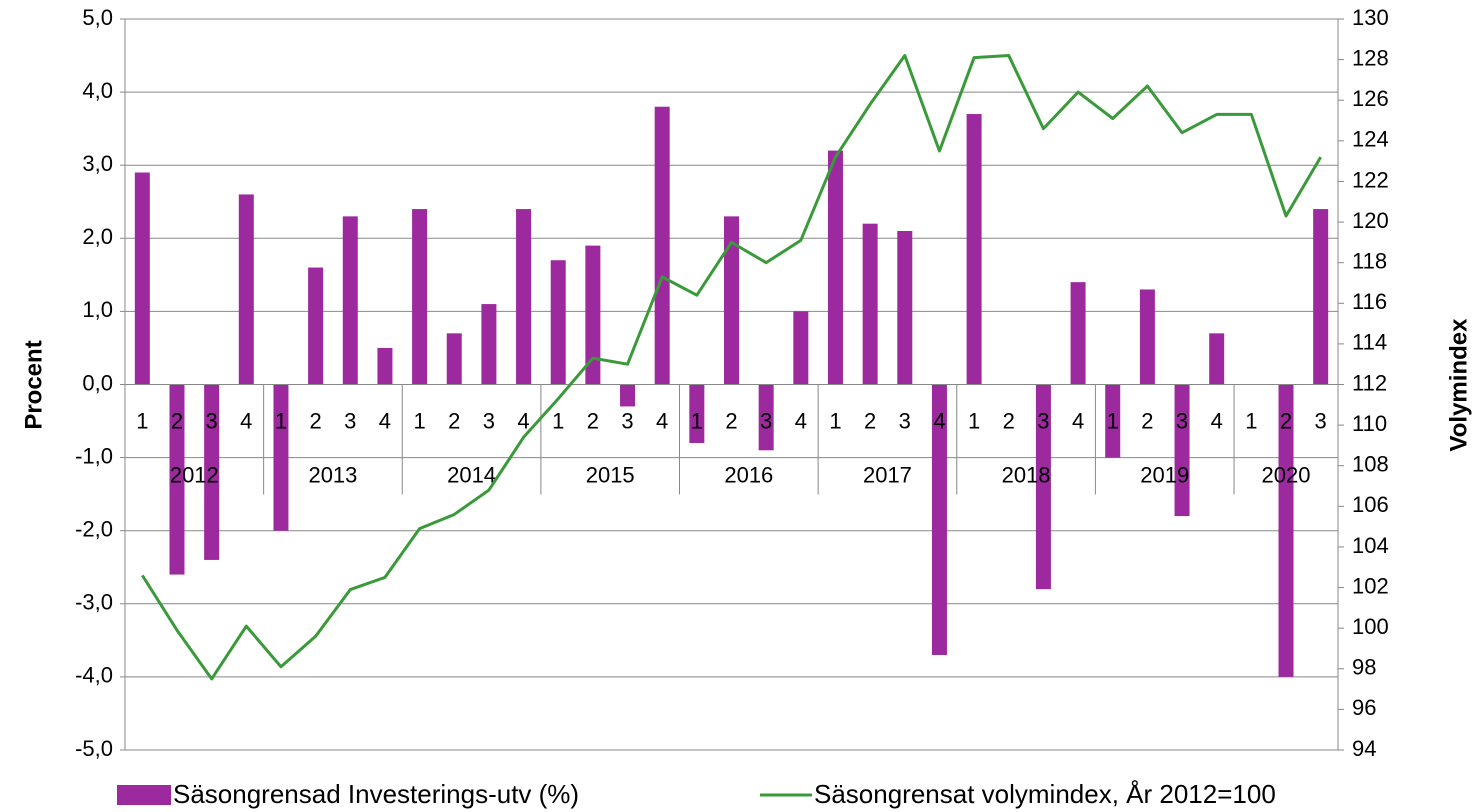 The height and width of the screenshot is (812, 1478). I want to click on y-tick-label: 3,0, so click(97, 163).